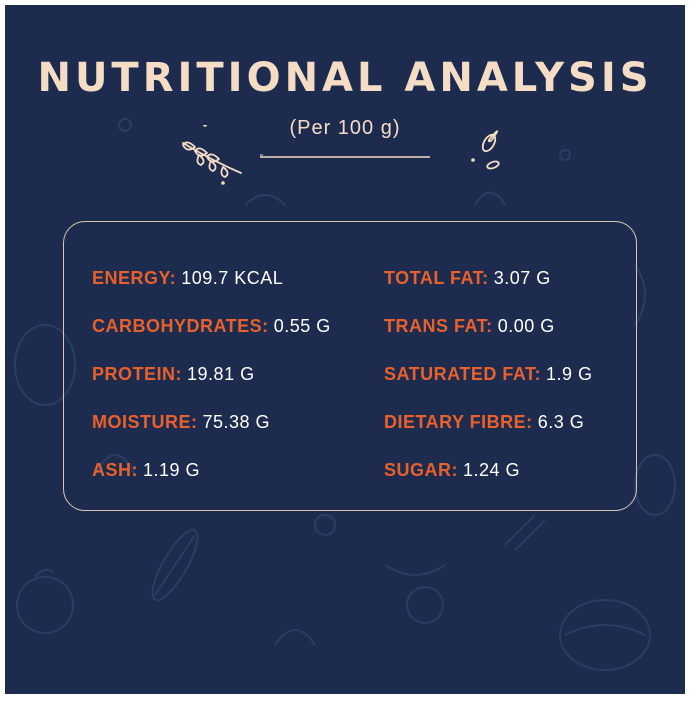 The height and width of the screenshot is (705, 690). Describe the element at coordinates (180, 326) in the screenshot. I see `nutrient-label: CARBOHYDRATES:` at that location.